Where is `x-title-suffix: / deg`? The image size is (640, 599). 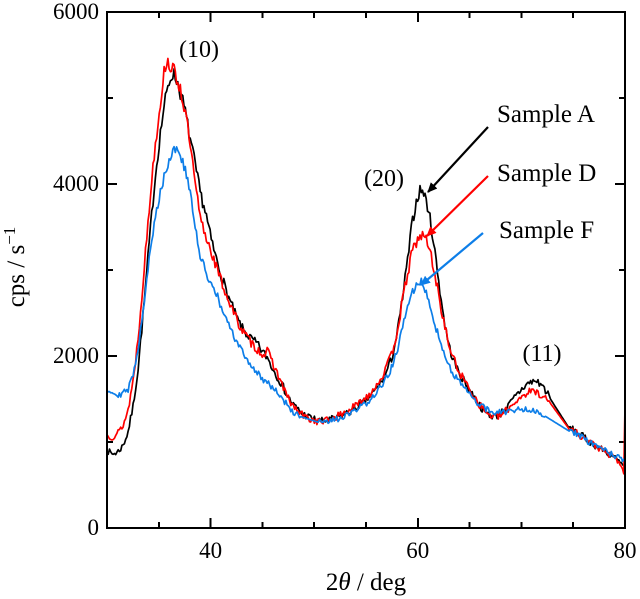
x-title-suffix: / deg is located at coordinates (379, 582).